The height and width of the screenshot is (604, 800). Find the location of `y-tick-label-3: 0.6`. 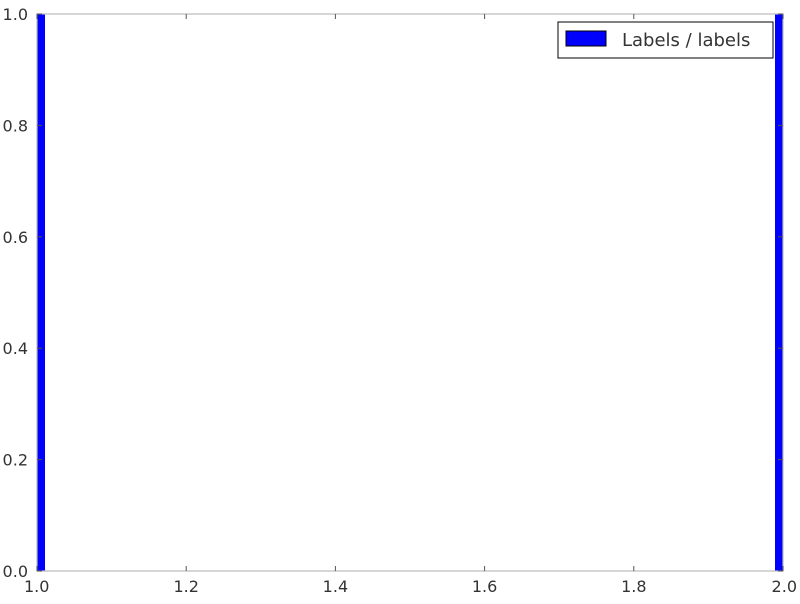

y-tick-label-3: 0.6 is located at coordinates (15, 237).